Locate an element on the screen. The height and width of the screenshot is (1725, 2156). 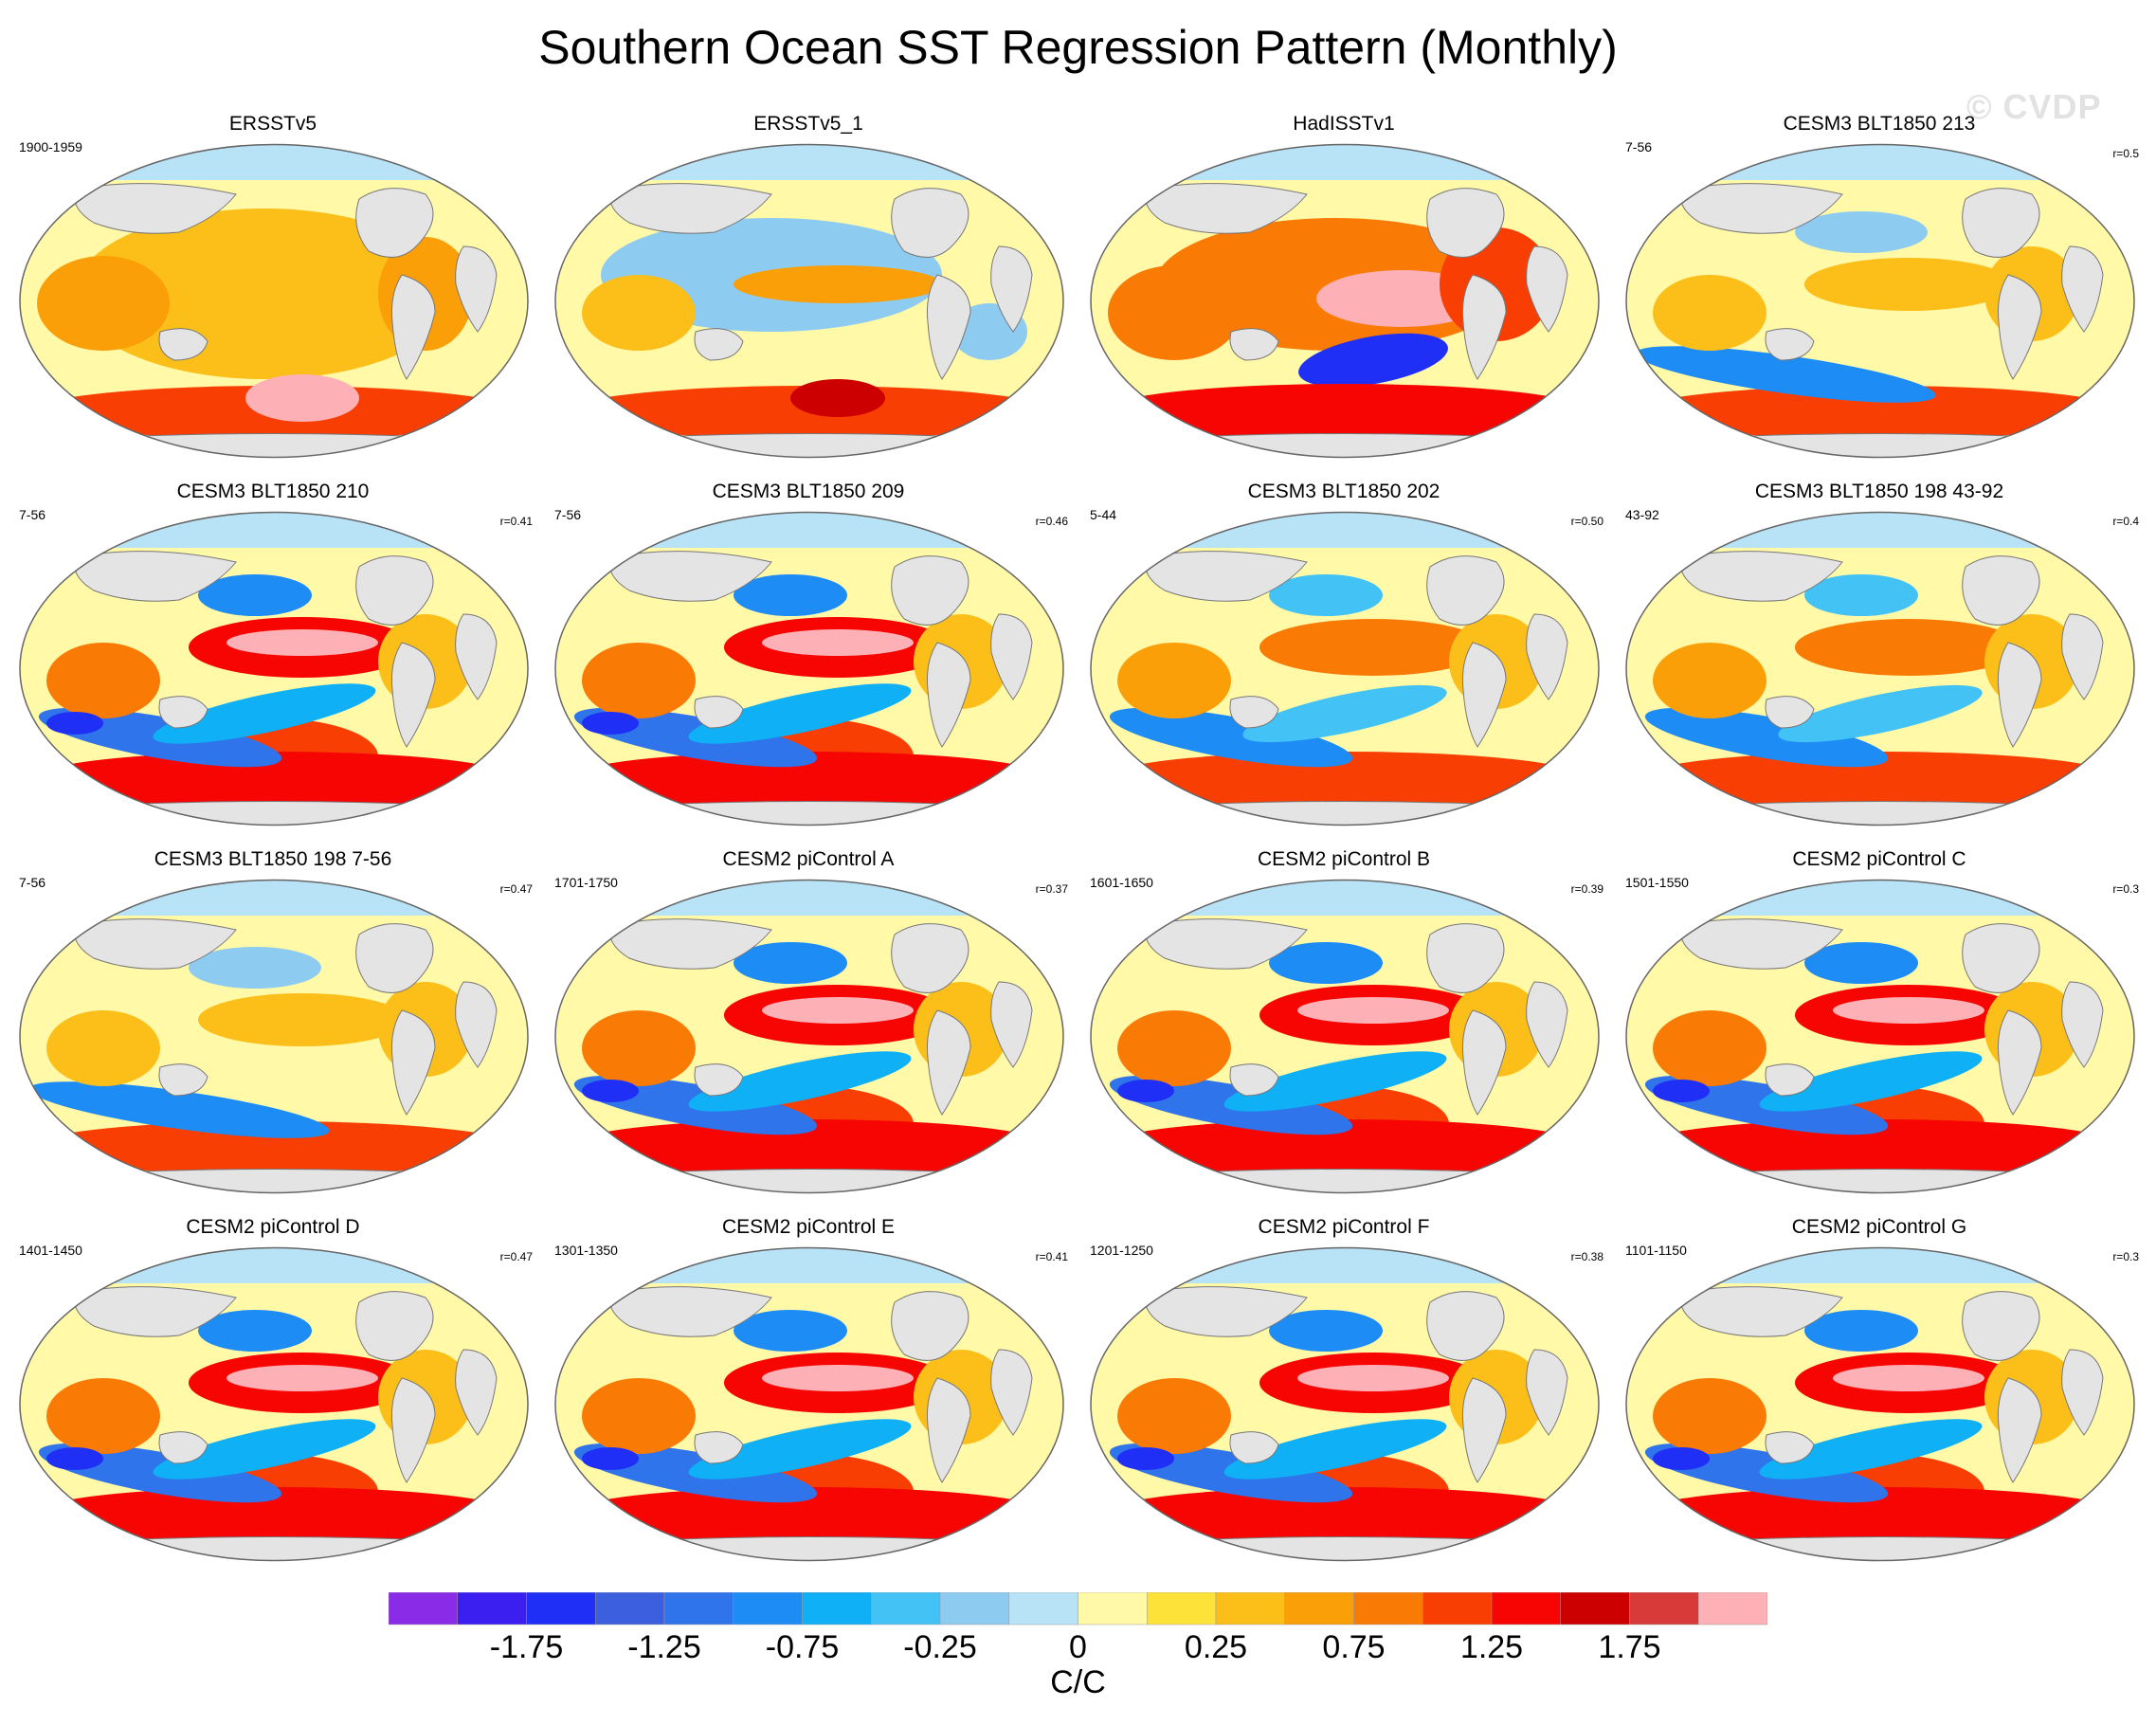
panel-title: CESM2 piControl B is located at coordinates (1344, 859).